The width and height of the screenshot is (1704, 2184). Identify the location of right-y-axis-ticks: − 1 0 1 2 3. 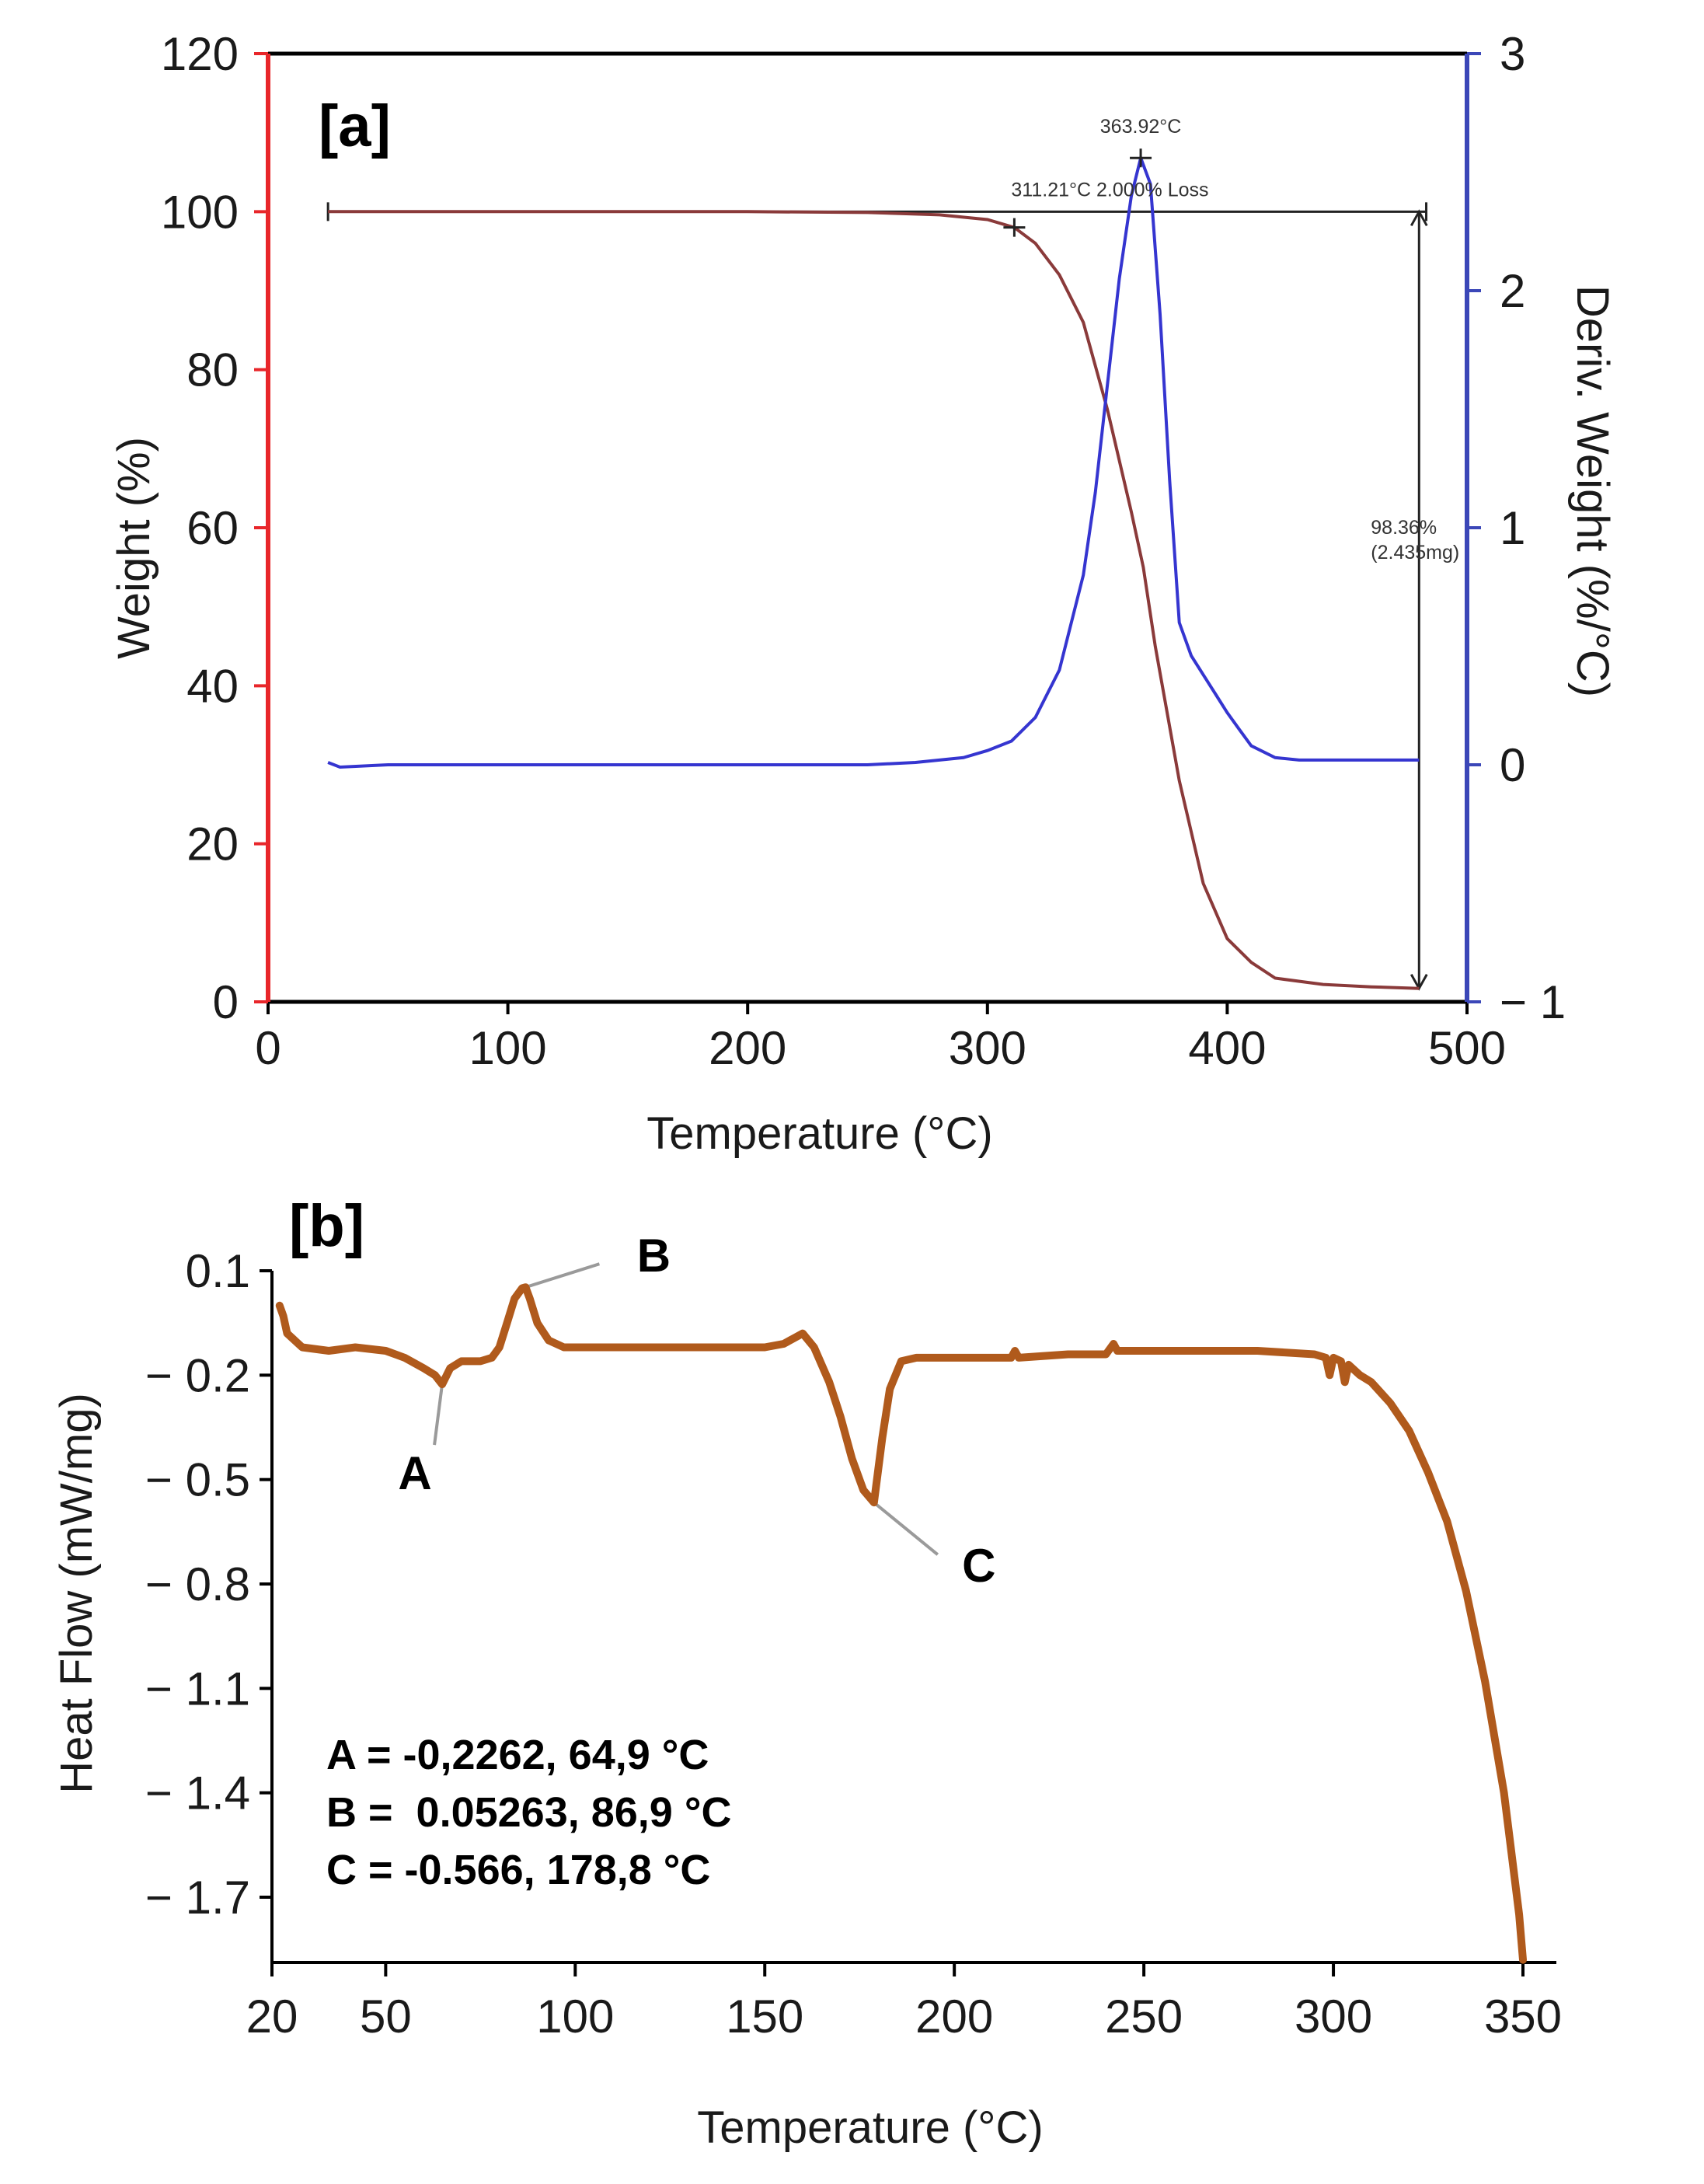
(1516, 528).